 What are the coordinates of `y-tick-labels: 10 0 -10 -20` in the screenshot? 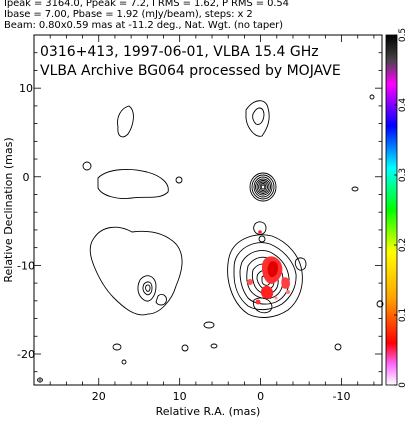 It's located at (26, 221).